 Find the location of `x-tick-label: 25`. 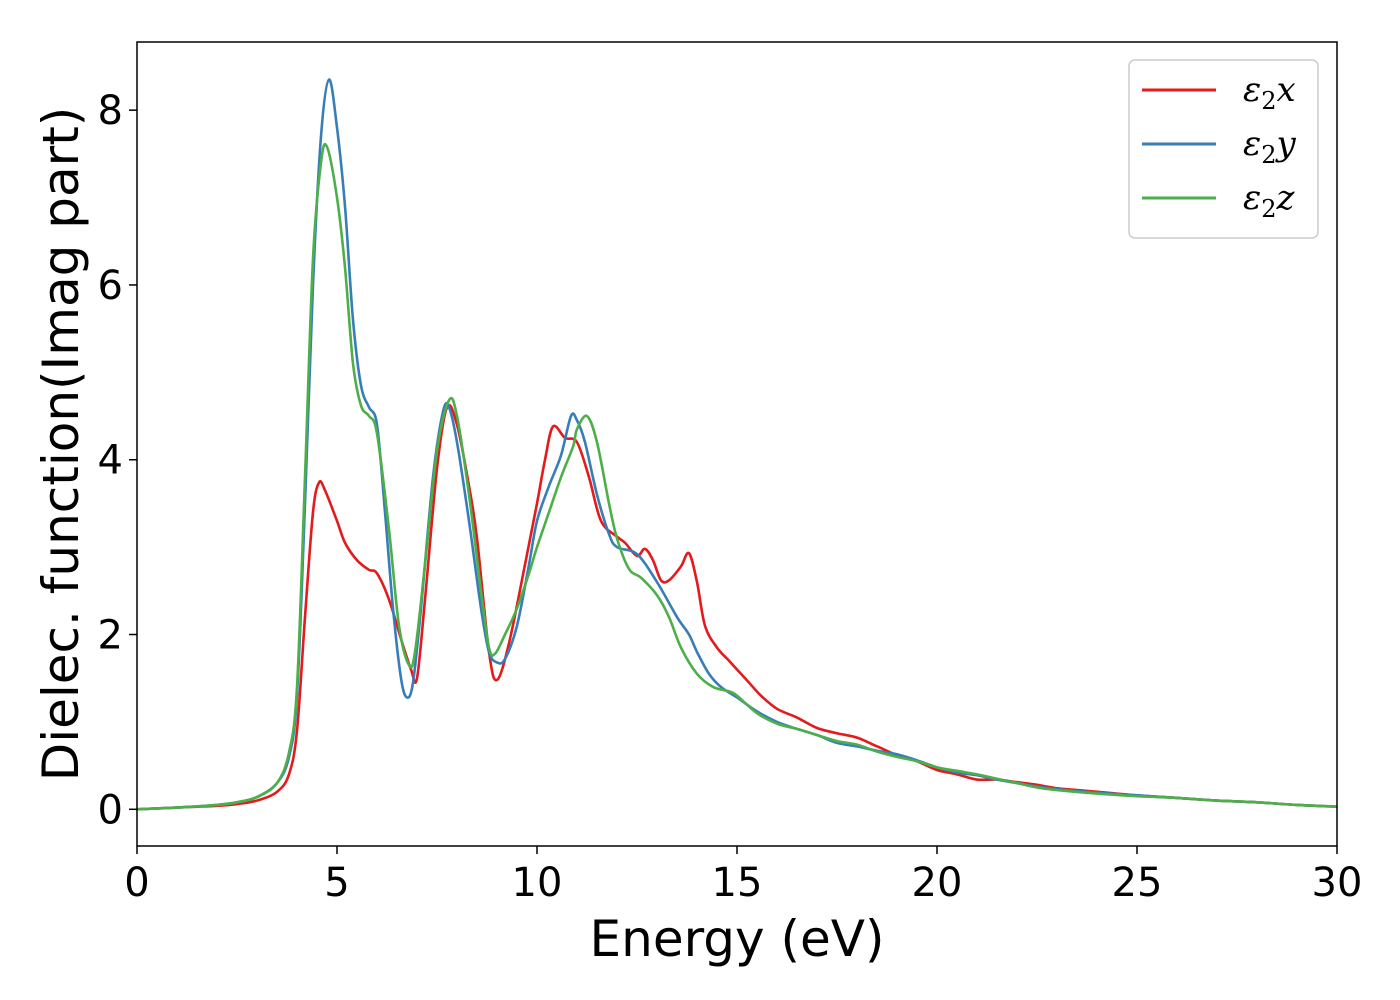

x-tick-label: 25 is located at coordinates (1137, 883).